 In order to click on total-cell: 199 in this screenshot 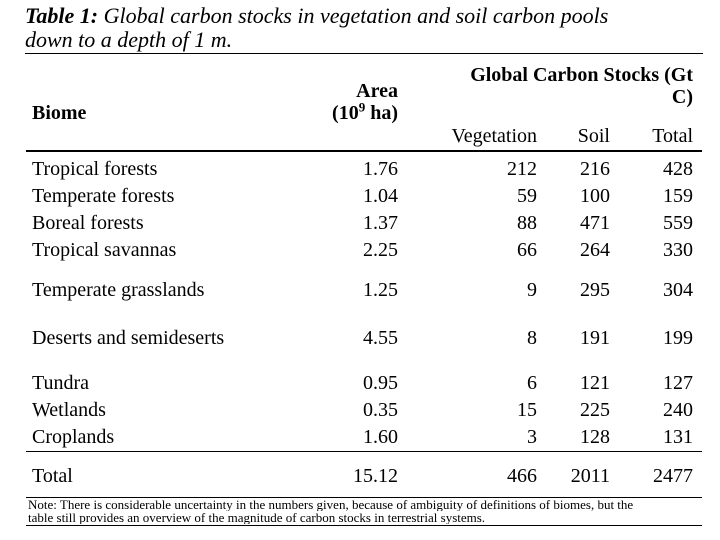, I will do `click(678, 338)`.